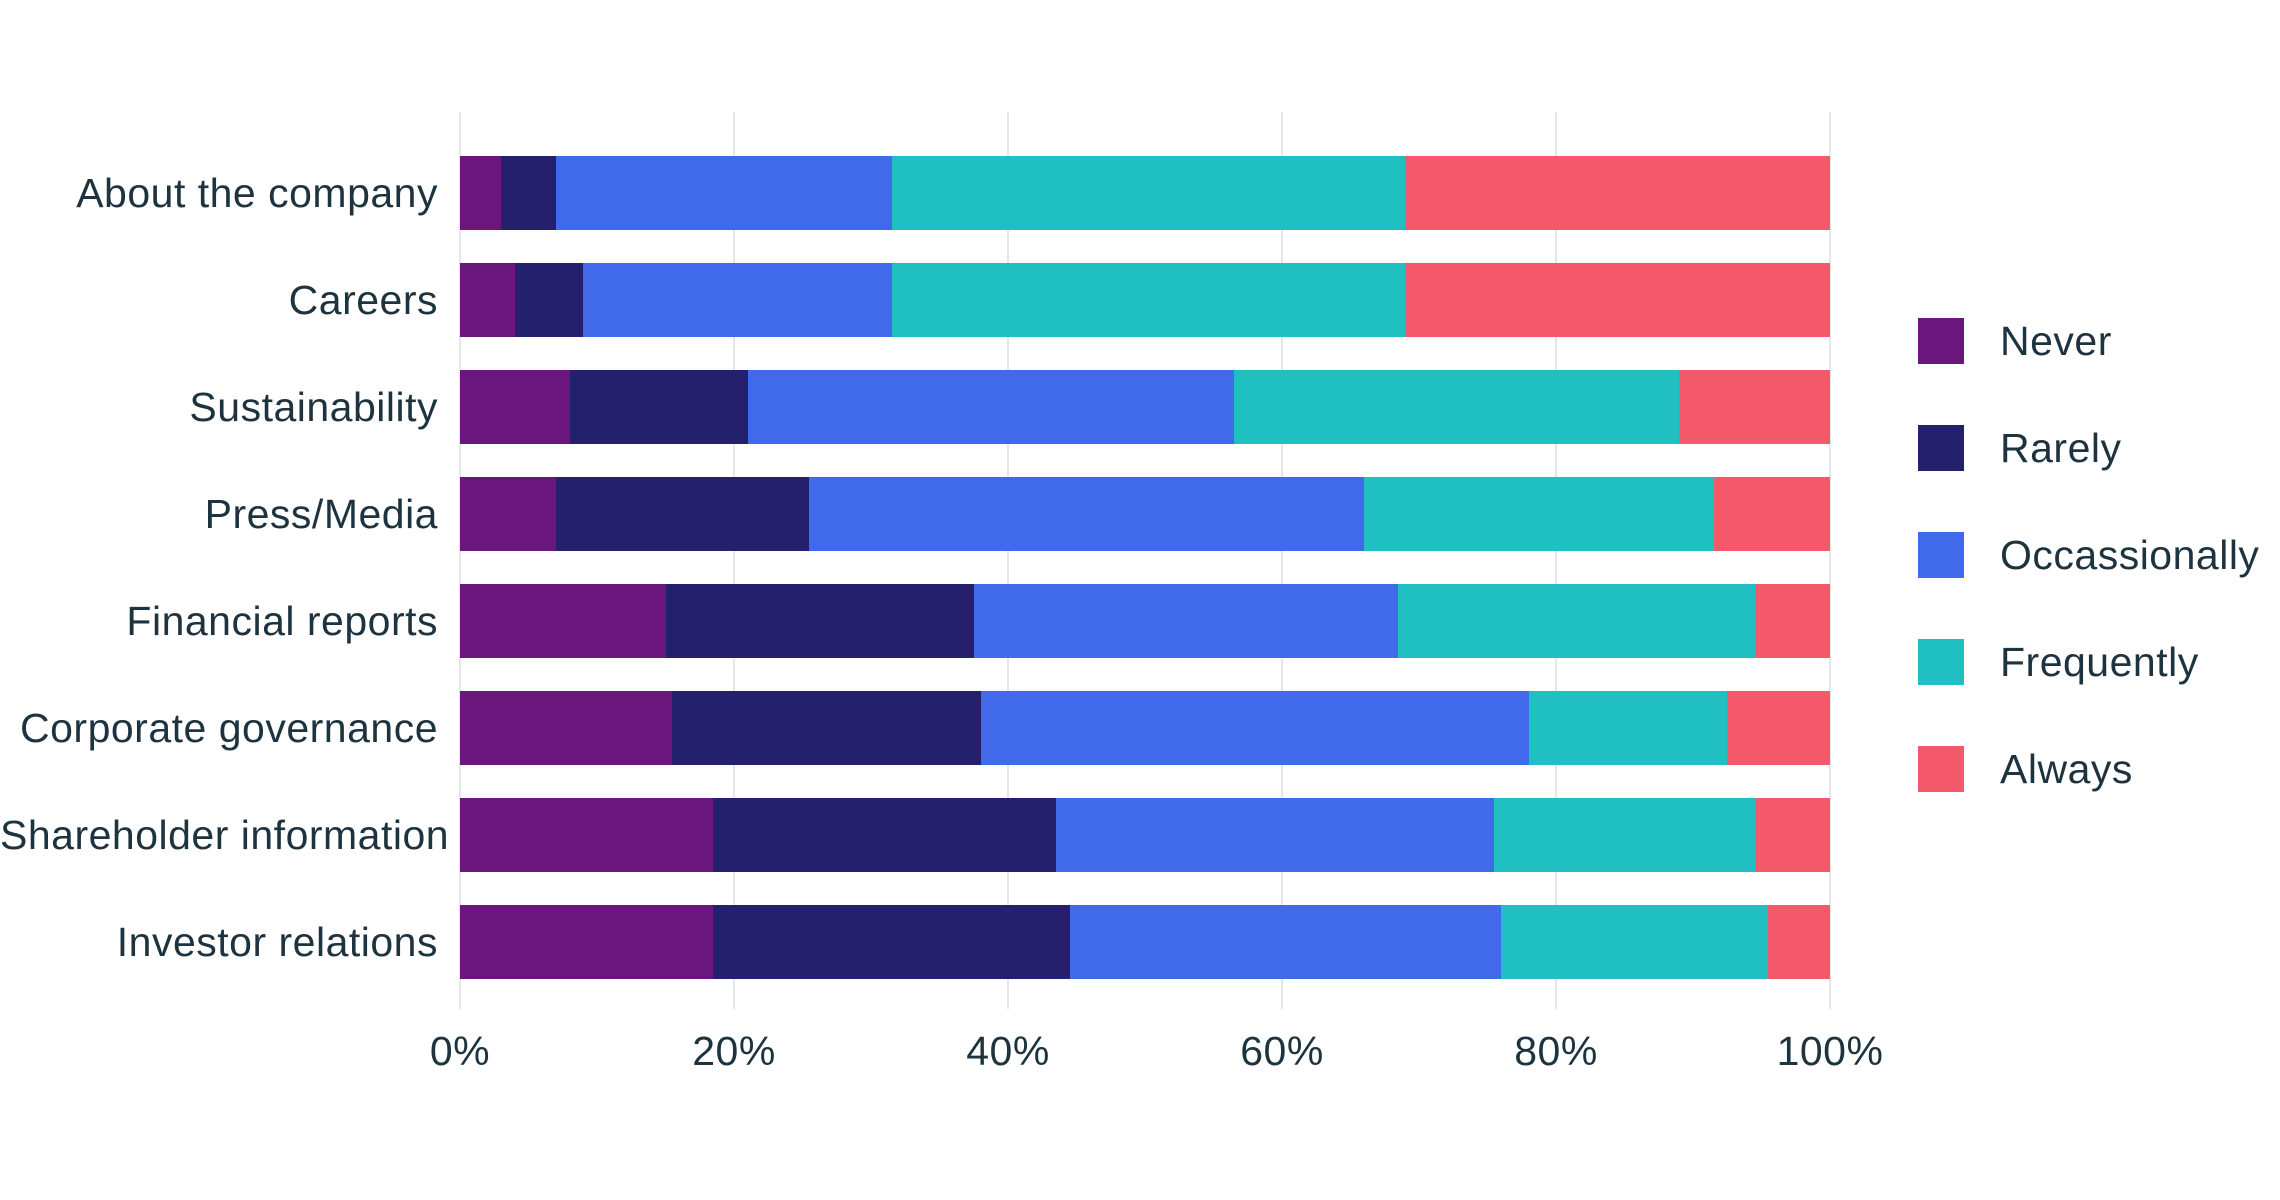 The height and width of the screenshot is (1200, 2280). Describe the element at coordinates (257, 193) in the screenshot. I see `category-label: About the company` at that location.